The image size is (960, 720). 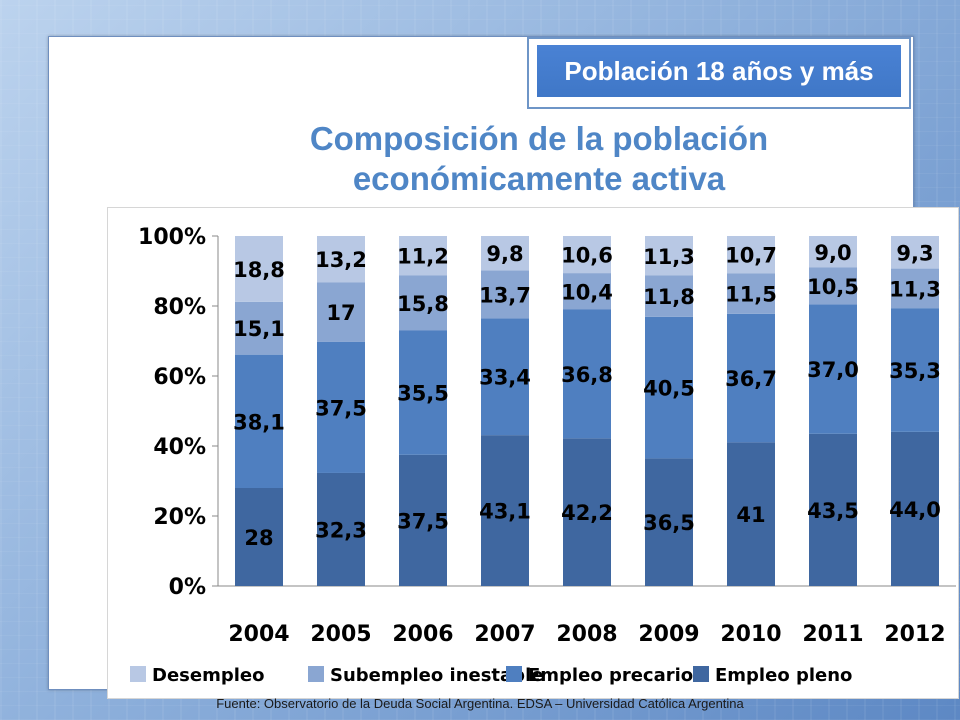 I want to click on data-label: 35,3, so click(x=915, y=371).